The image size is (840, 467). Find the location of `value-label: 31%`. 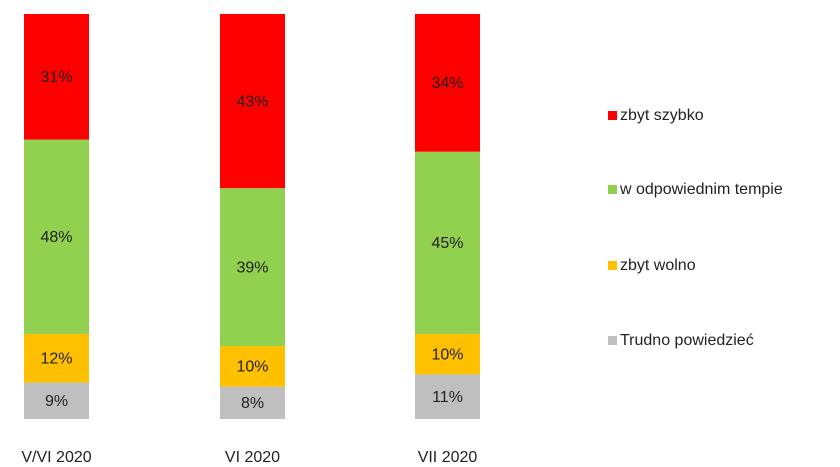

value-label: 31% is located at coordinates (56, 77).